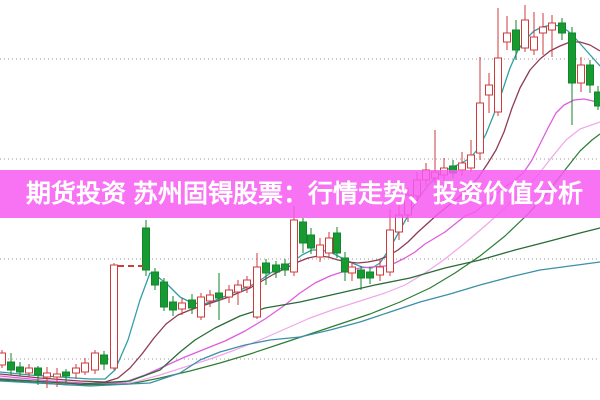  What do you see at coordinates (304, 193) in the screenshot?
I see `headline-text: 期货投资 苏州固锝股票：行情走势、投资价值分析` at bounding box center [304, 193].